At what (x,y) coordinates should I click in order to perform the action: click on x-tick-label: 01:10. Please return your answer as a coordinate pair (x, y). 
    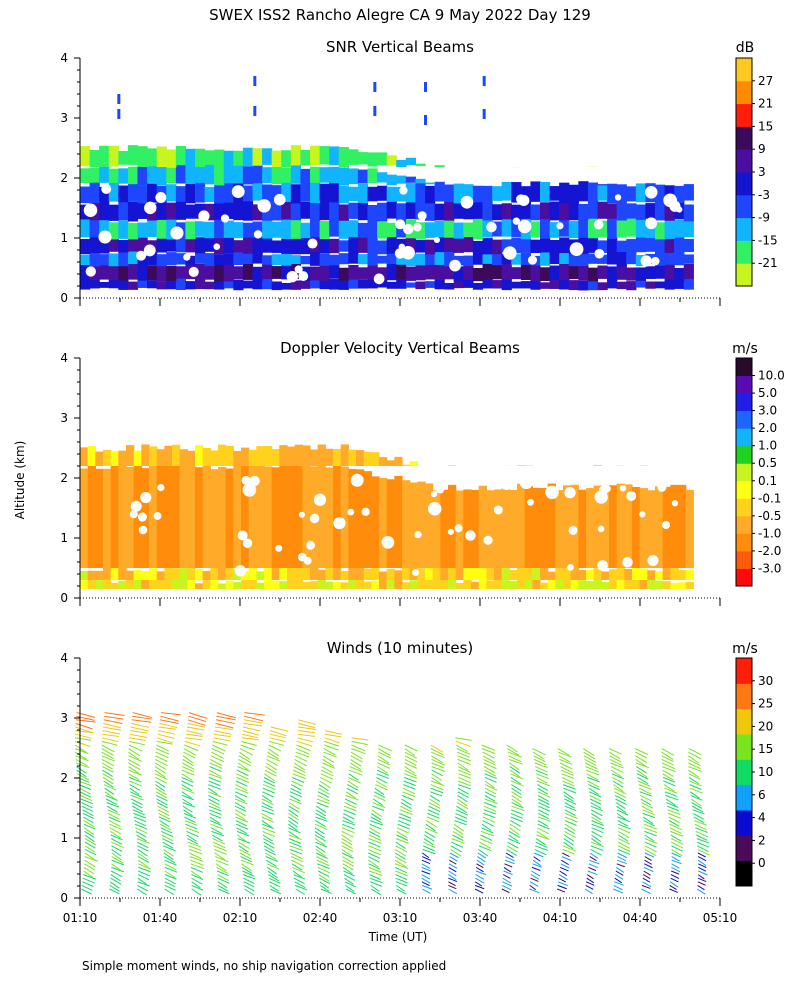
    Looking at the image, I should click on (80, 918).